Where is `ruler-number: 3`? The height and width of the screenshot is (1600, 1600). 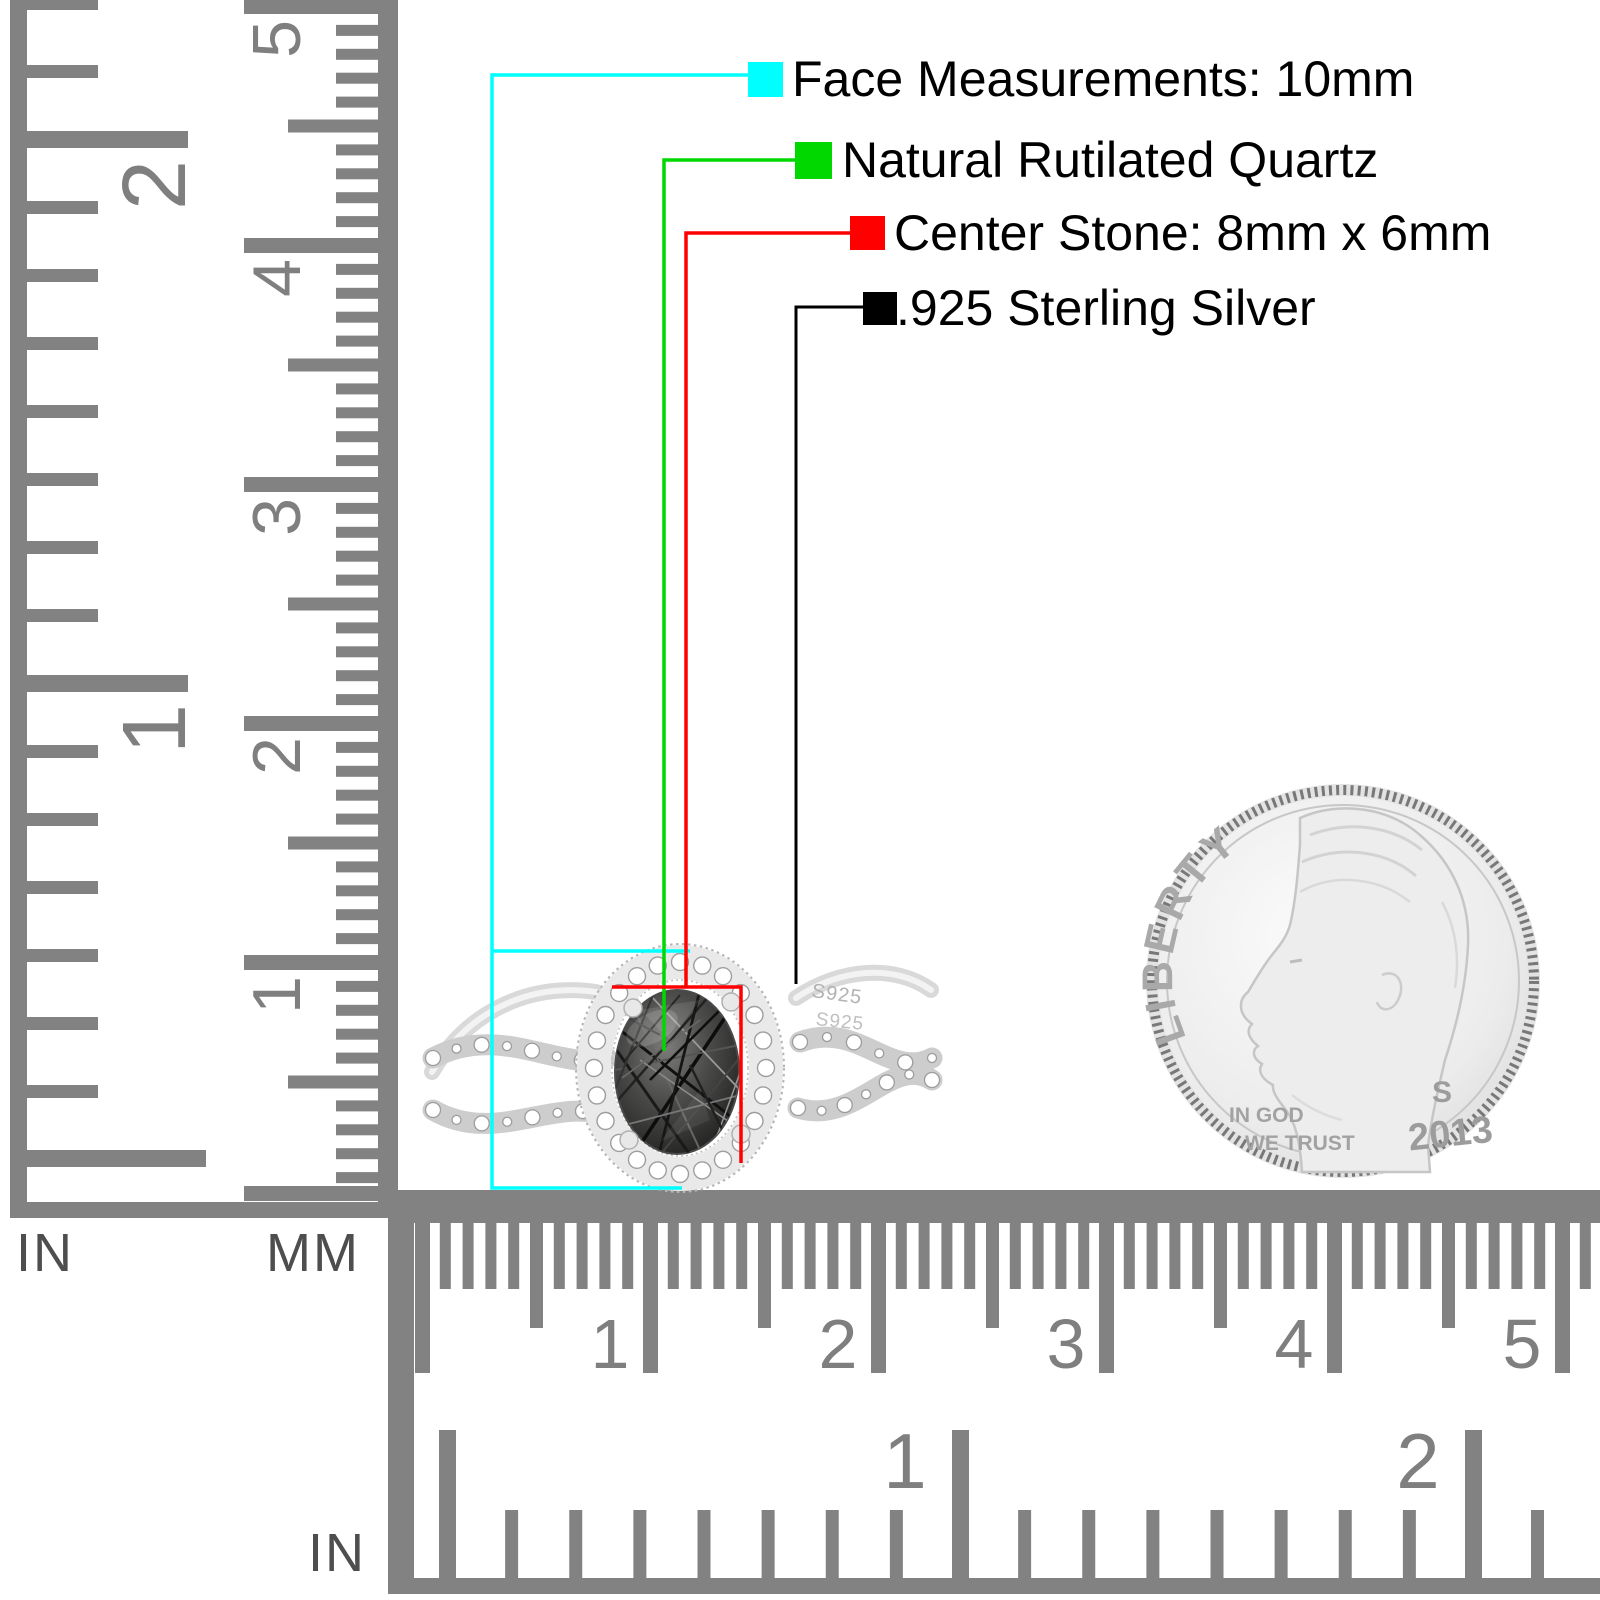
ruler-number: 3 is located at coordinates (277, 517).